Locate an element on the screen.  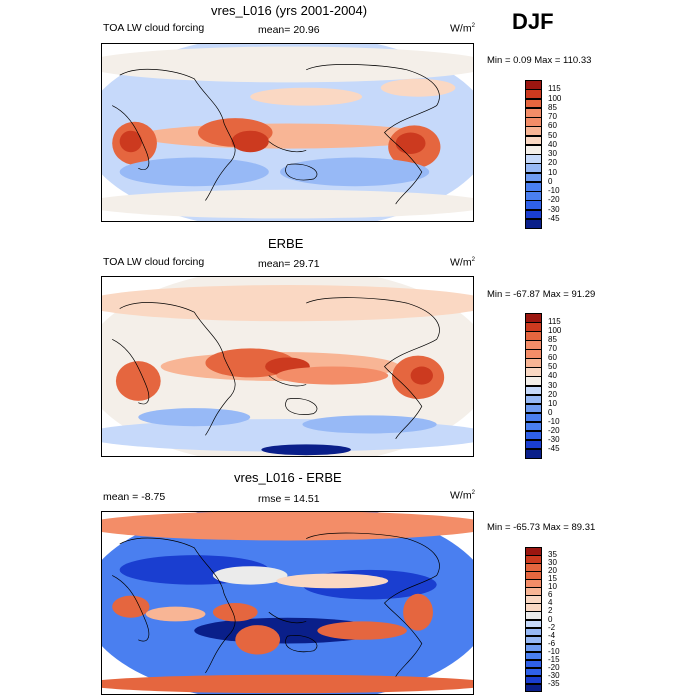
legend-tick-label: -6 is located at coordinates (552, 643).